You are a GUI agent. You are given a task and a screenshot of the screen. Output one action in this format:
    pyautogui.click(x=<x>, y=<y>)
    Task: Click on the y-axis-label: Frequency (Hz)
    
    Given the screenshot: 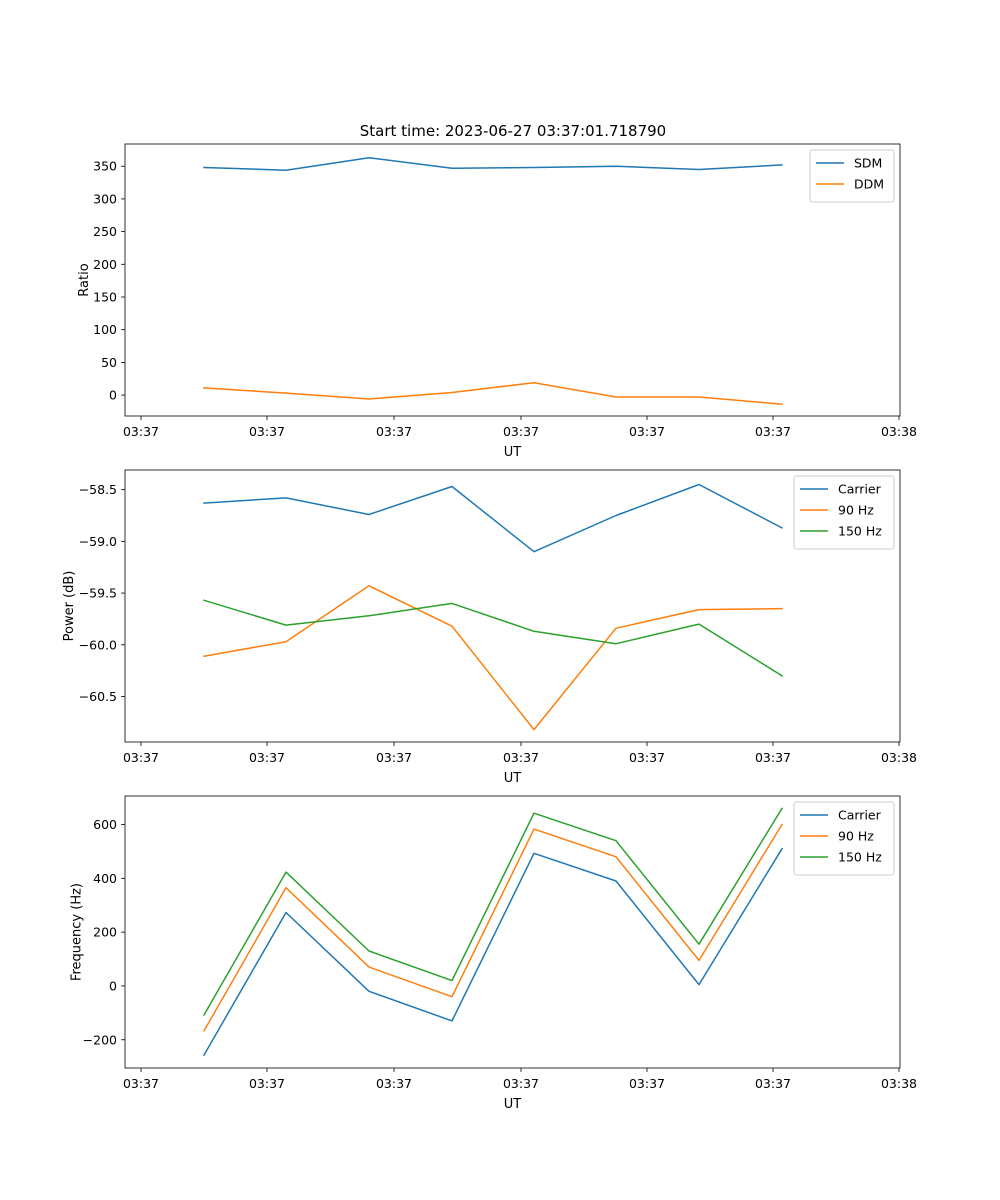 What is the action you would take?
    pyautogui.click(x=77, y=932)
    